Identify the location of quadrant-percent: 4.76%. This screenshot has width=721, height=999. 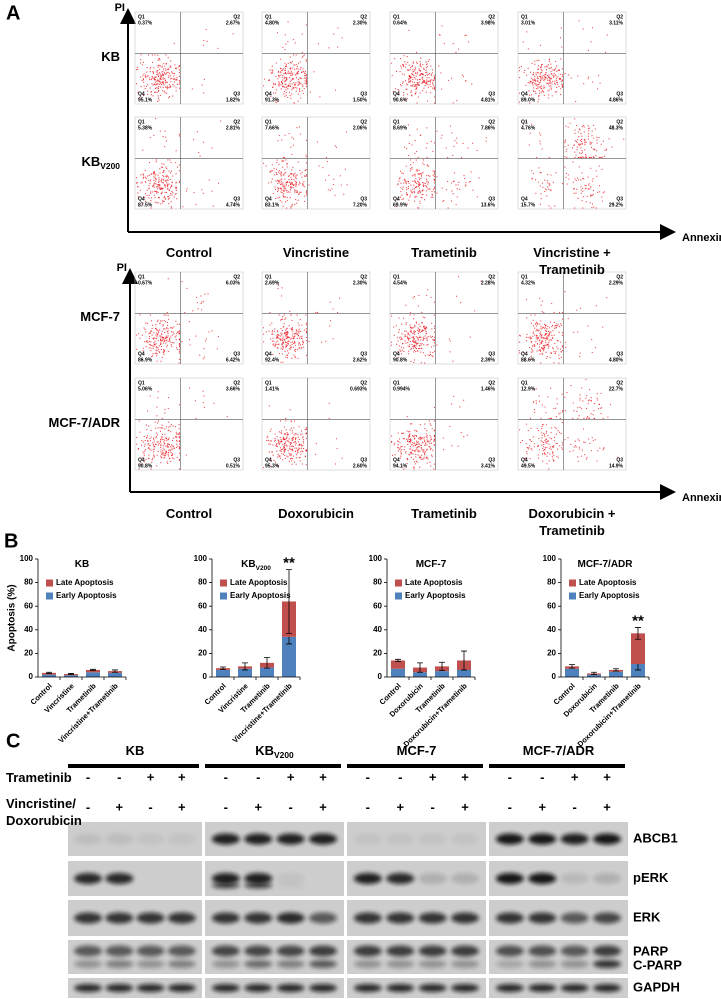
(528, 128).